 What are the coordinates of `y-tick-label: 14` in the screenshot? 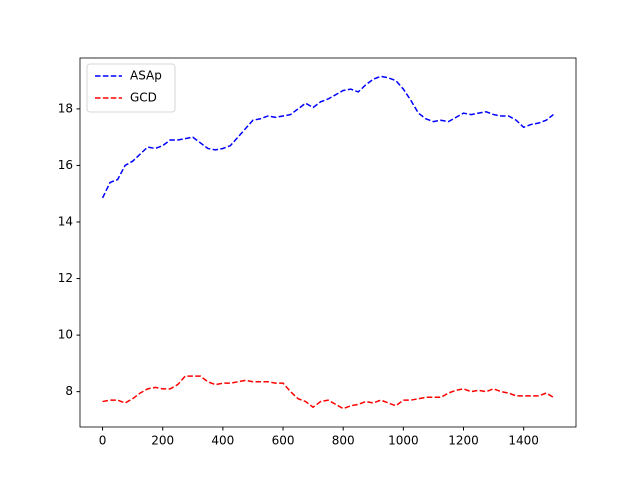 It's located at (65, 222).